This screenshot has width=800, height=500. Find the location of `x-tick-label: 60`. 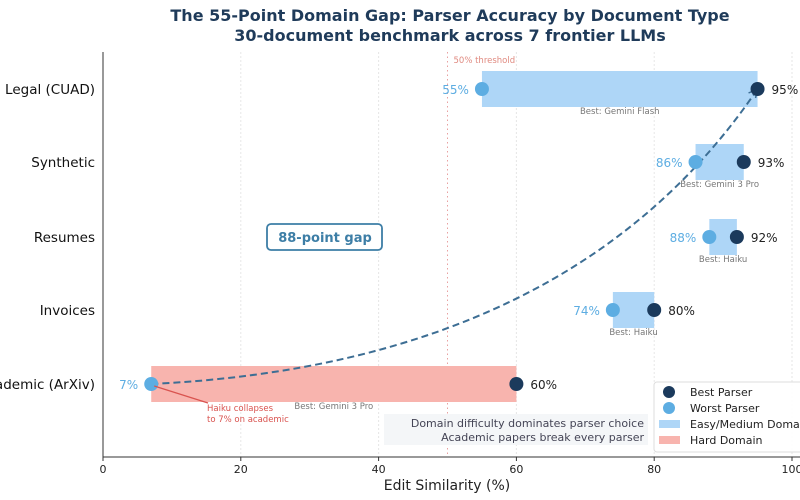

x-tick-label: 60 is located at coordinates (516, 469).